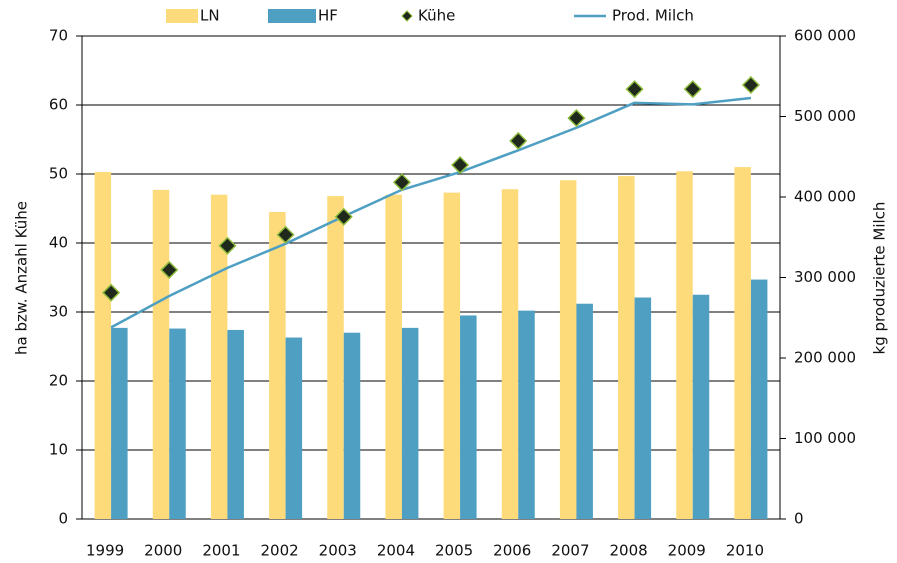  What do you see at coordinates (825, 358) in the screenshot?
I see `y2-tick-label: 200 000` at bounding box center [825, 358].